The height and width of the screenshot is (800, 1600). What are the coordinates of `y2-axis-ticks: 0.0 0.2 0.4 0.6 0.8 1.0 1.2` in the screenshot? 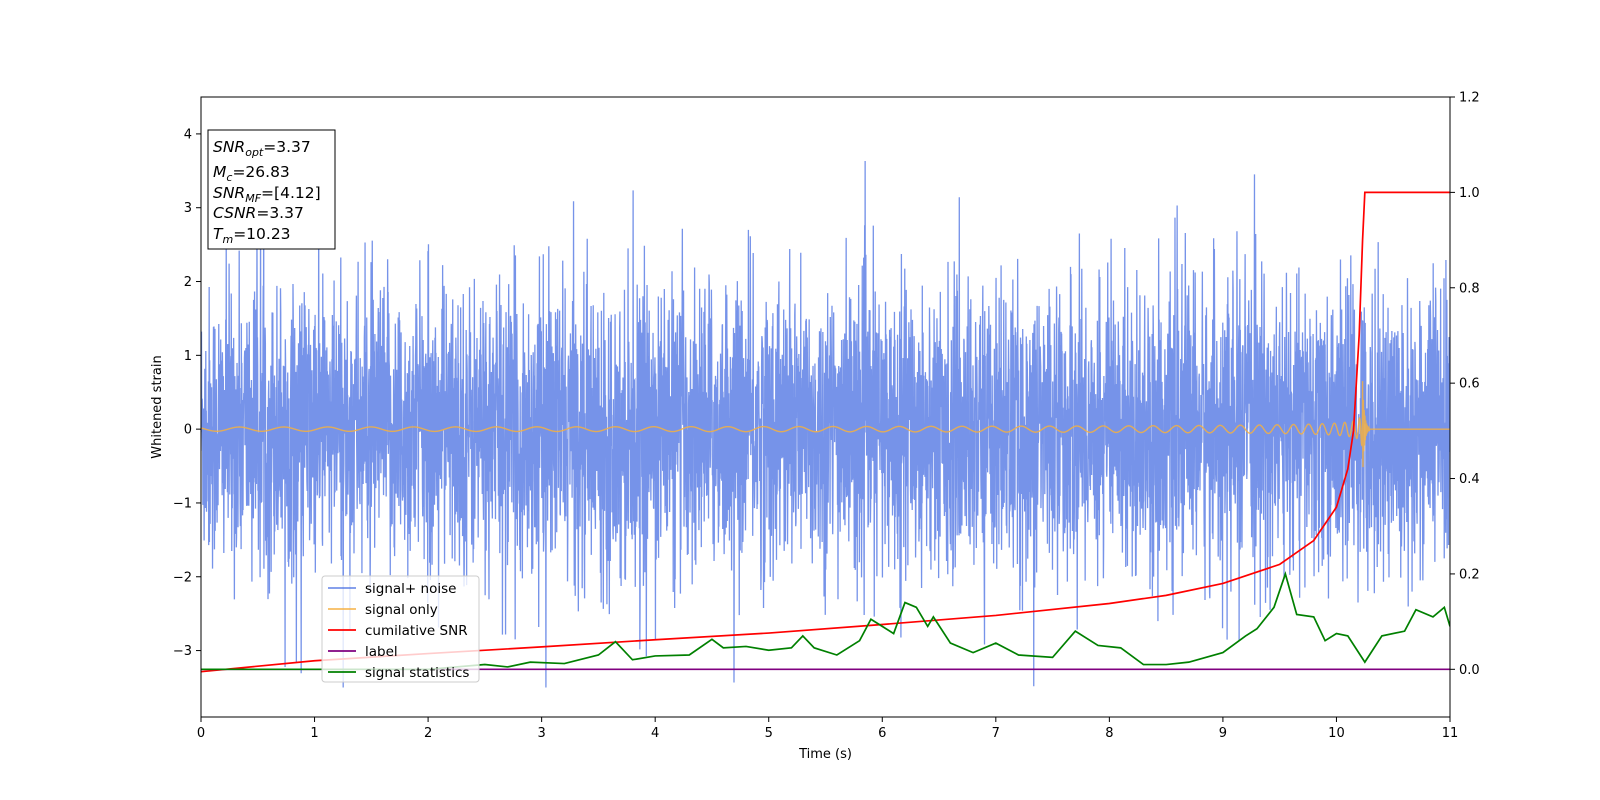 It's located at (1465, 384).